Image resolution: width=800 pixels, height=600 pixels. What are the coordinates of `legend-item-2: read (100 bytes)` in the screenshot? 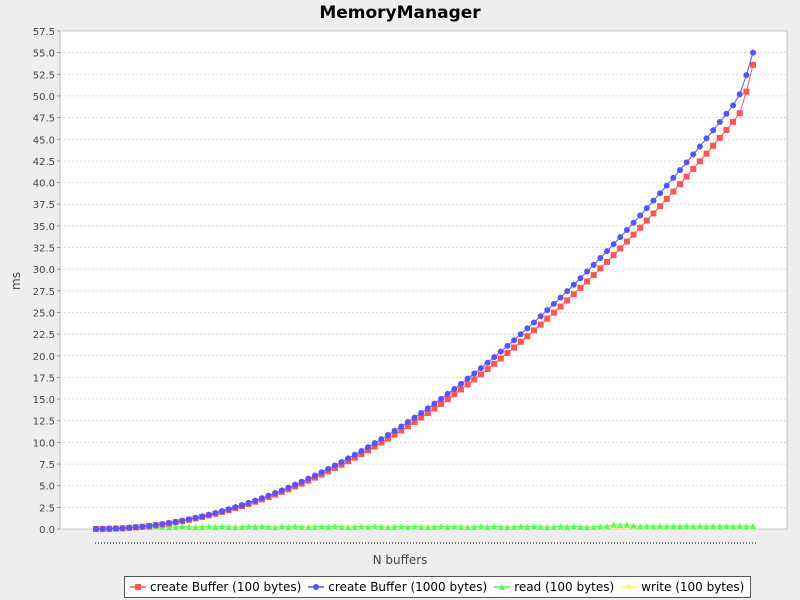 It's located at (553, 587).